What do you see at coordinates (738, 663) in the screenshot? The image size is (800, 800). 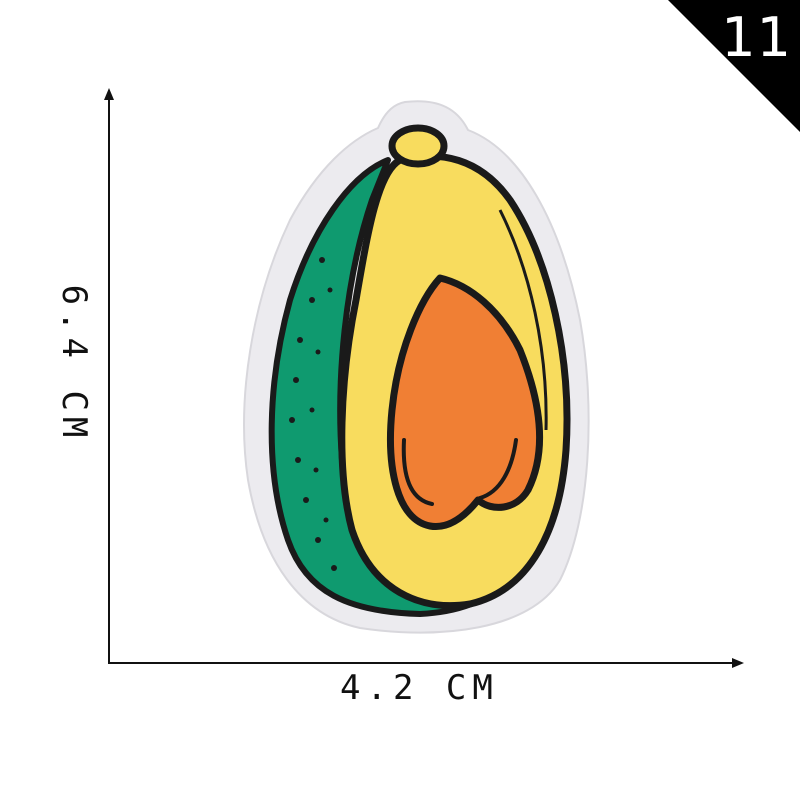 I see `right-arrow-icon` at bounding box center [738, 663].